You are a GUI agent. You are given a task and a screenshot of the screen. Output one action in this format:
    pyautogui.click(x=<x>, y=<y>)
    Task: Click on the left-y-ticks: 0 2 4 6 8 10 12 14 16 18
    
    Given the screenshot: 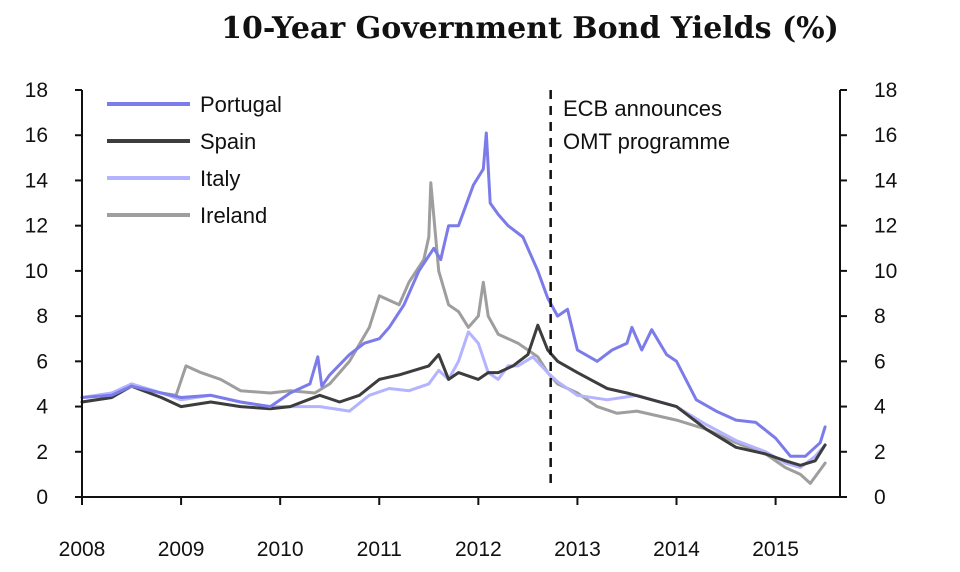 What is the action you would take?
    pyautogui.click(x=53, y=294)
    